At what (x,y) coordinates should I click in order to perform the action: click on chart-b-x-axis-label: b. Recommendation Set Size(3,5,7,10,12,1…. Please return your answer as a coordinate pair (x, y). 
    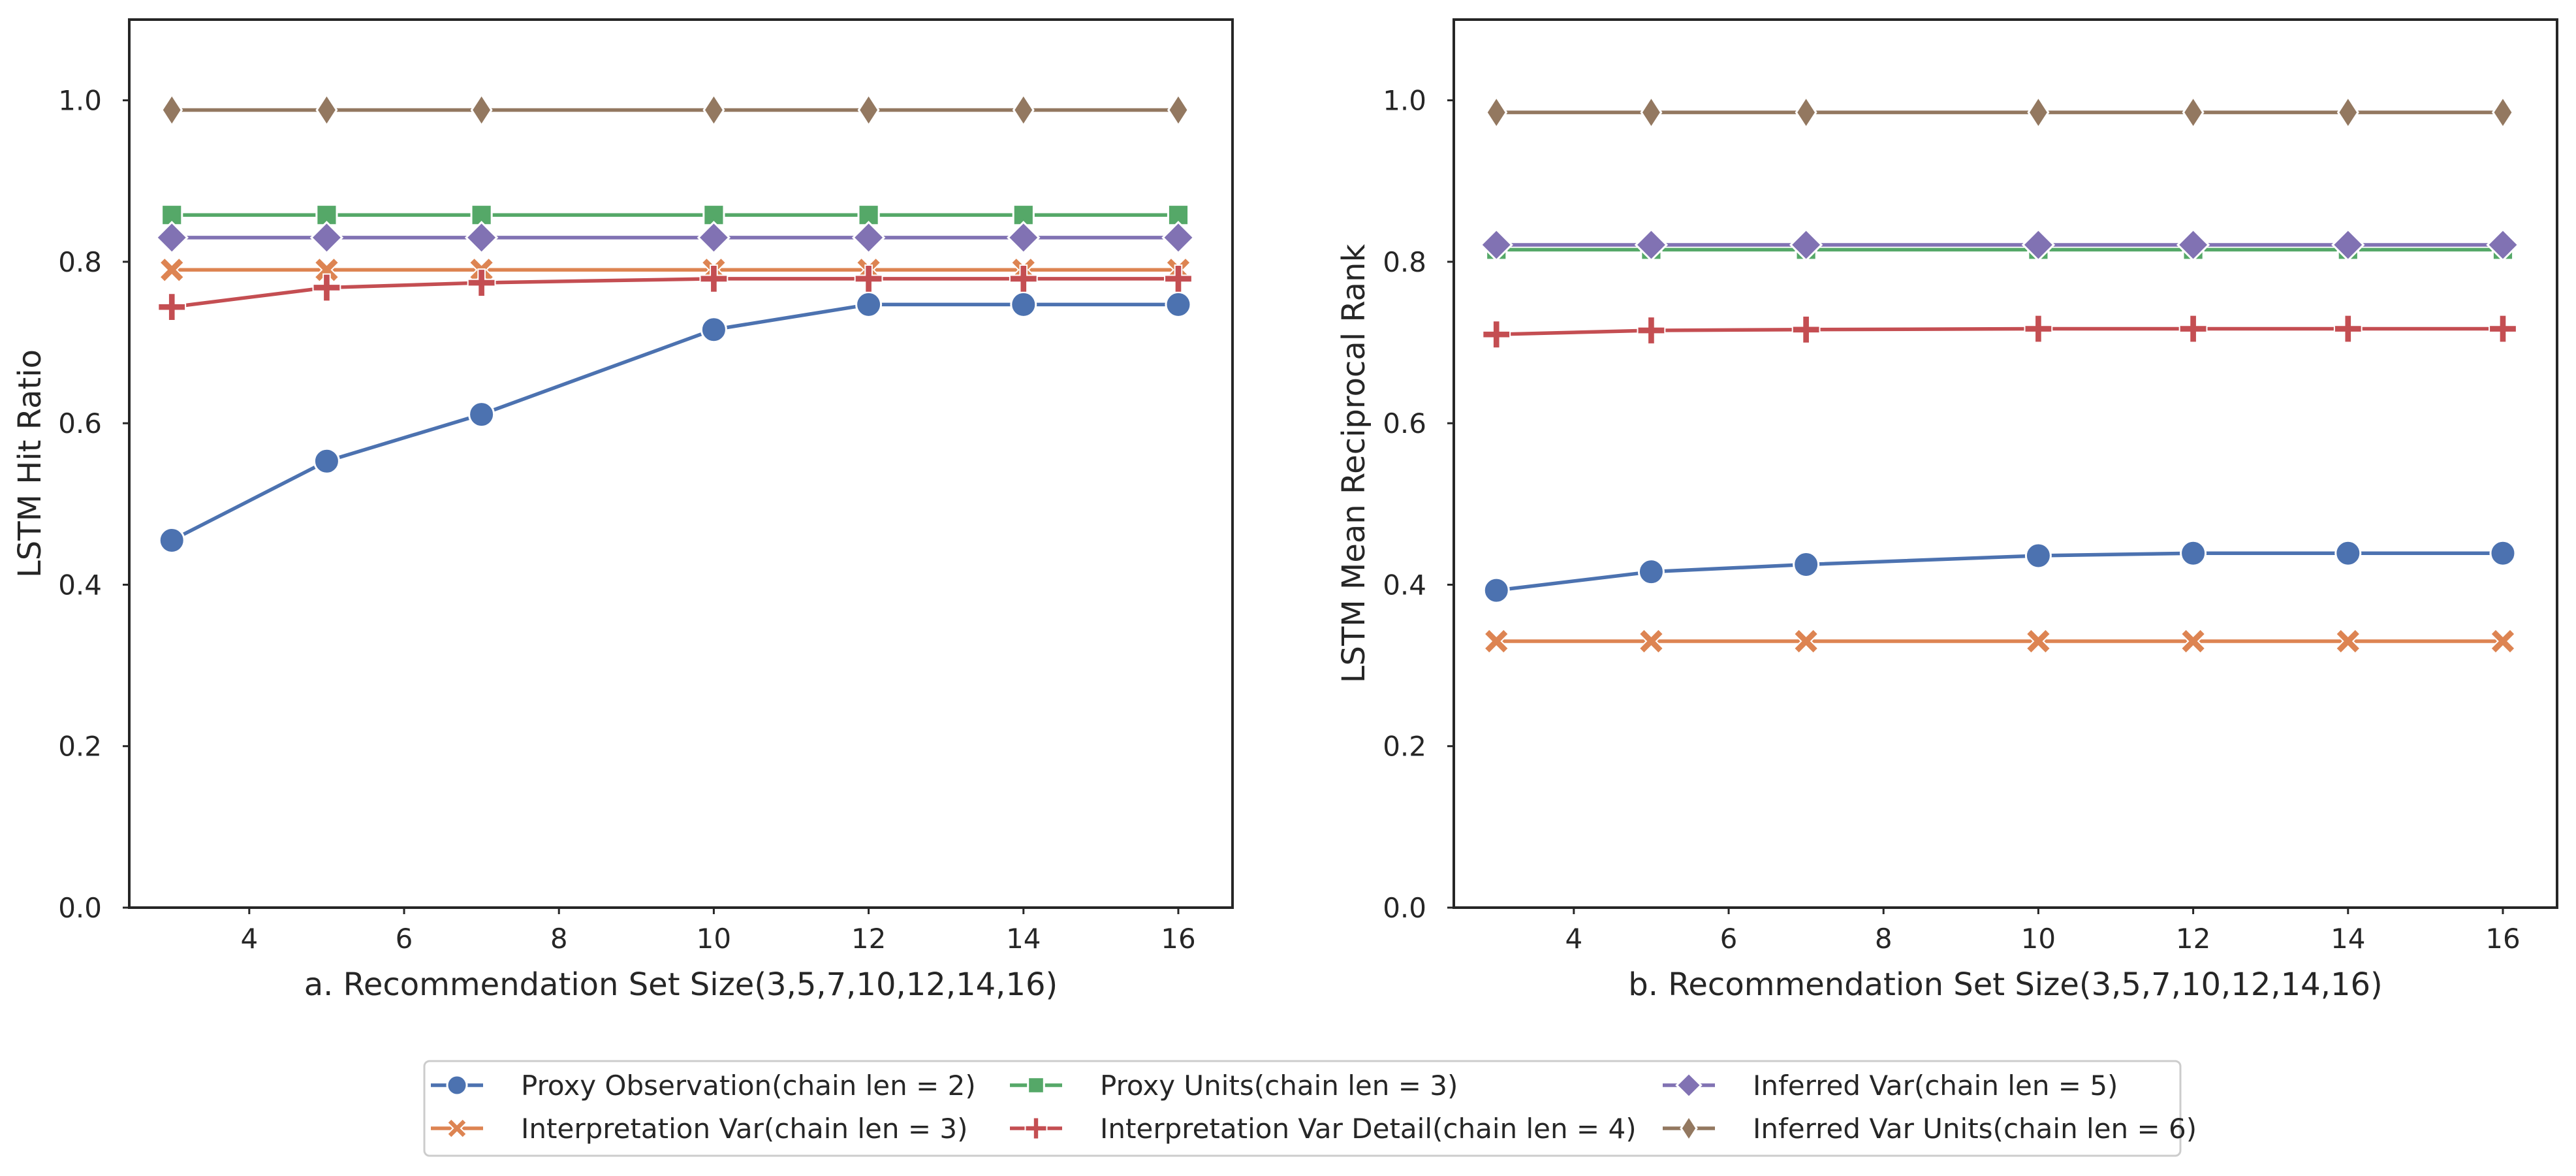
    Looking at the image, I should click on (2006, 984).